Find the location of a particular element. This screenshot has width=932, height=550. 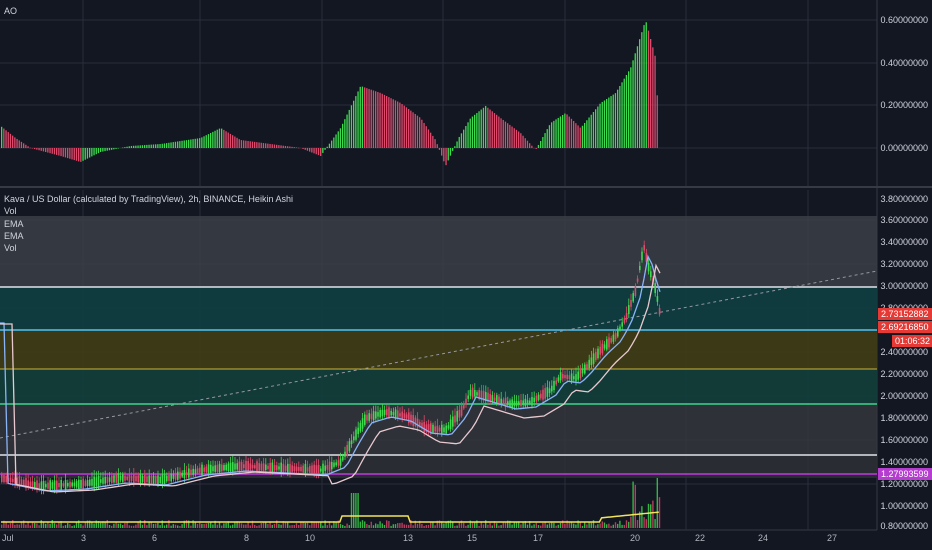

price-tick: 1.80000000 is located at coordinates (904, 418).